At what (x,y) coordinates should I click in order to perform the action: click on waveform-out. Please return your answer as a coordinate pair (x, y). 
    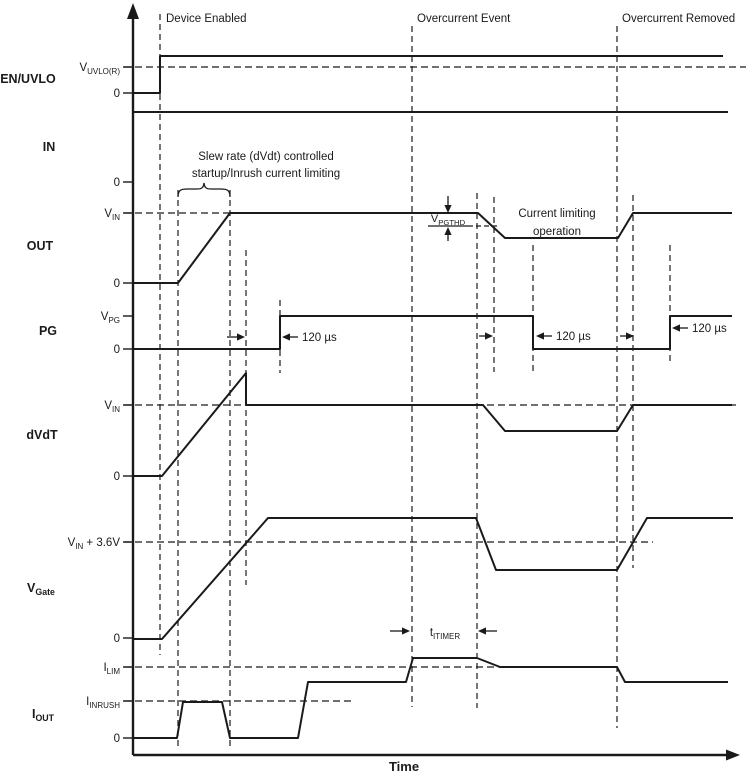
    Looking at the image, I should click on (432, 248).